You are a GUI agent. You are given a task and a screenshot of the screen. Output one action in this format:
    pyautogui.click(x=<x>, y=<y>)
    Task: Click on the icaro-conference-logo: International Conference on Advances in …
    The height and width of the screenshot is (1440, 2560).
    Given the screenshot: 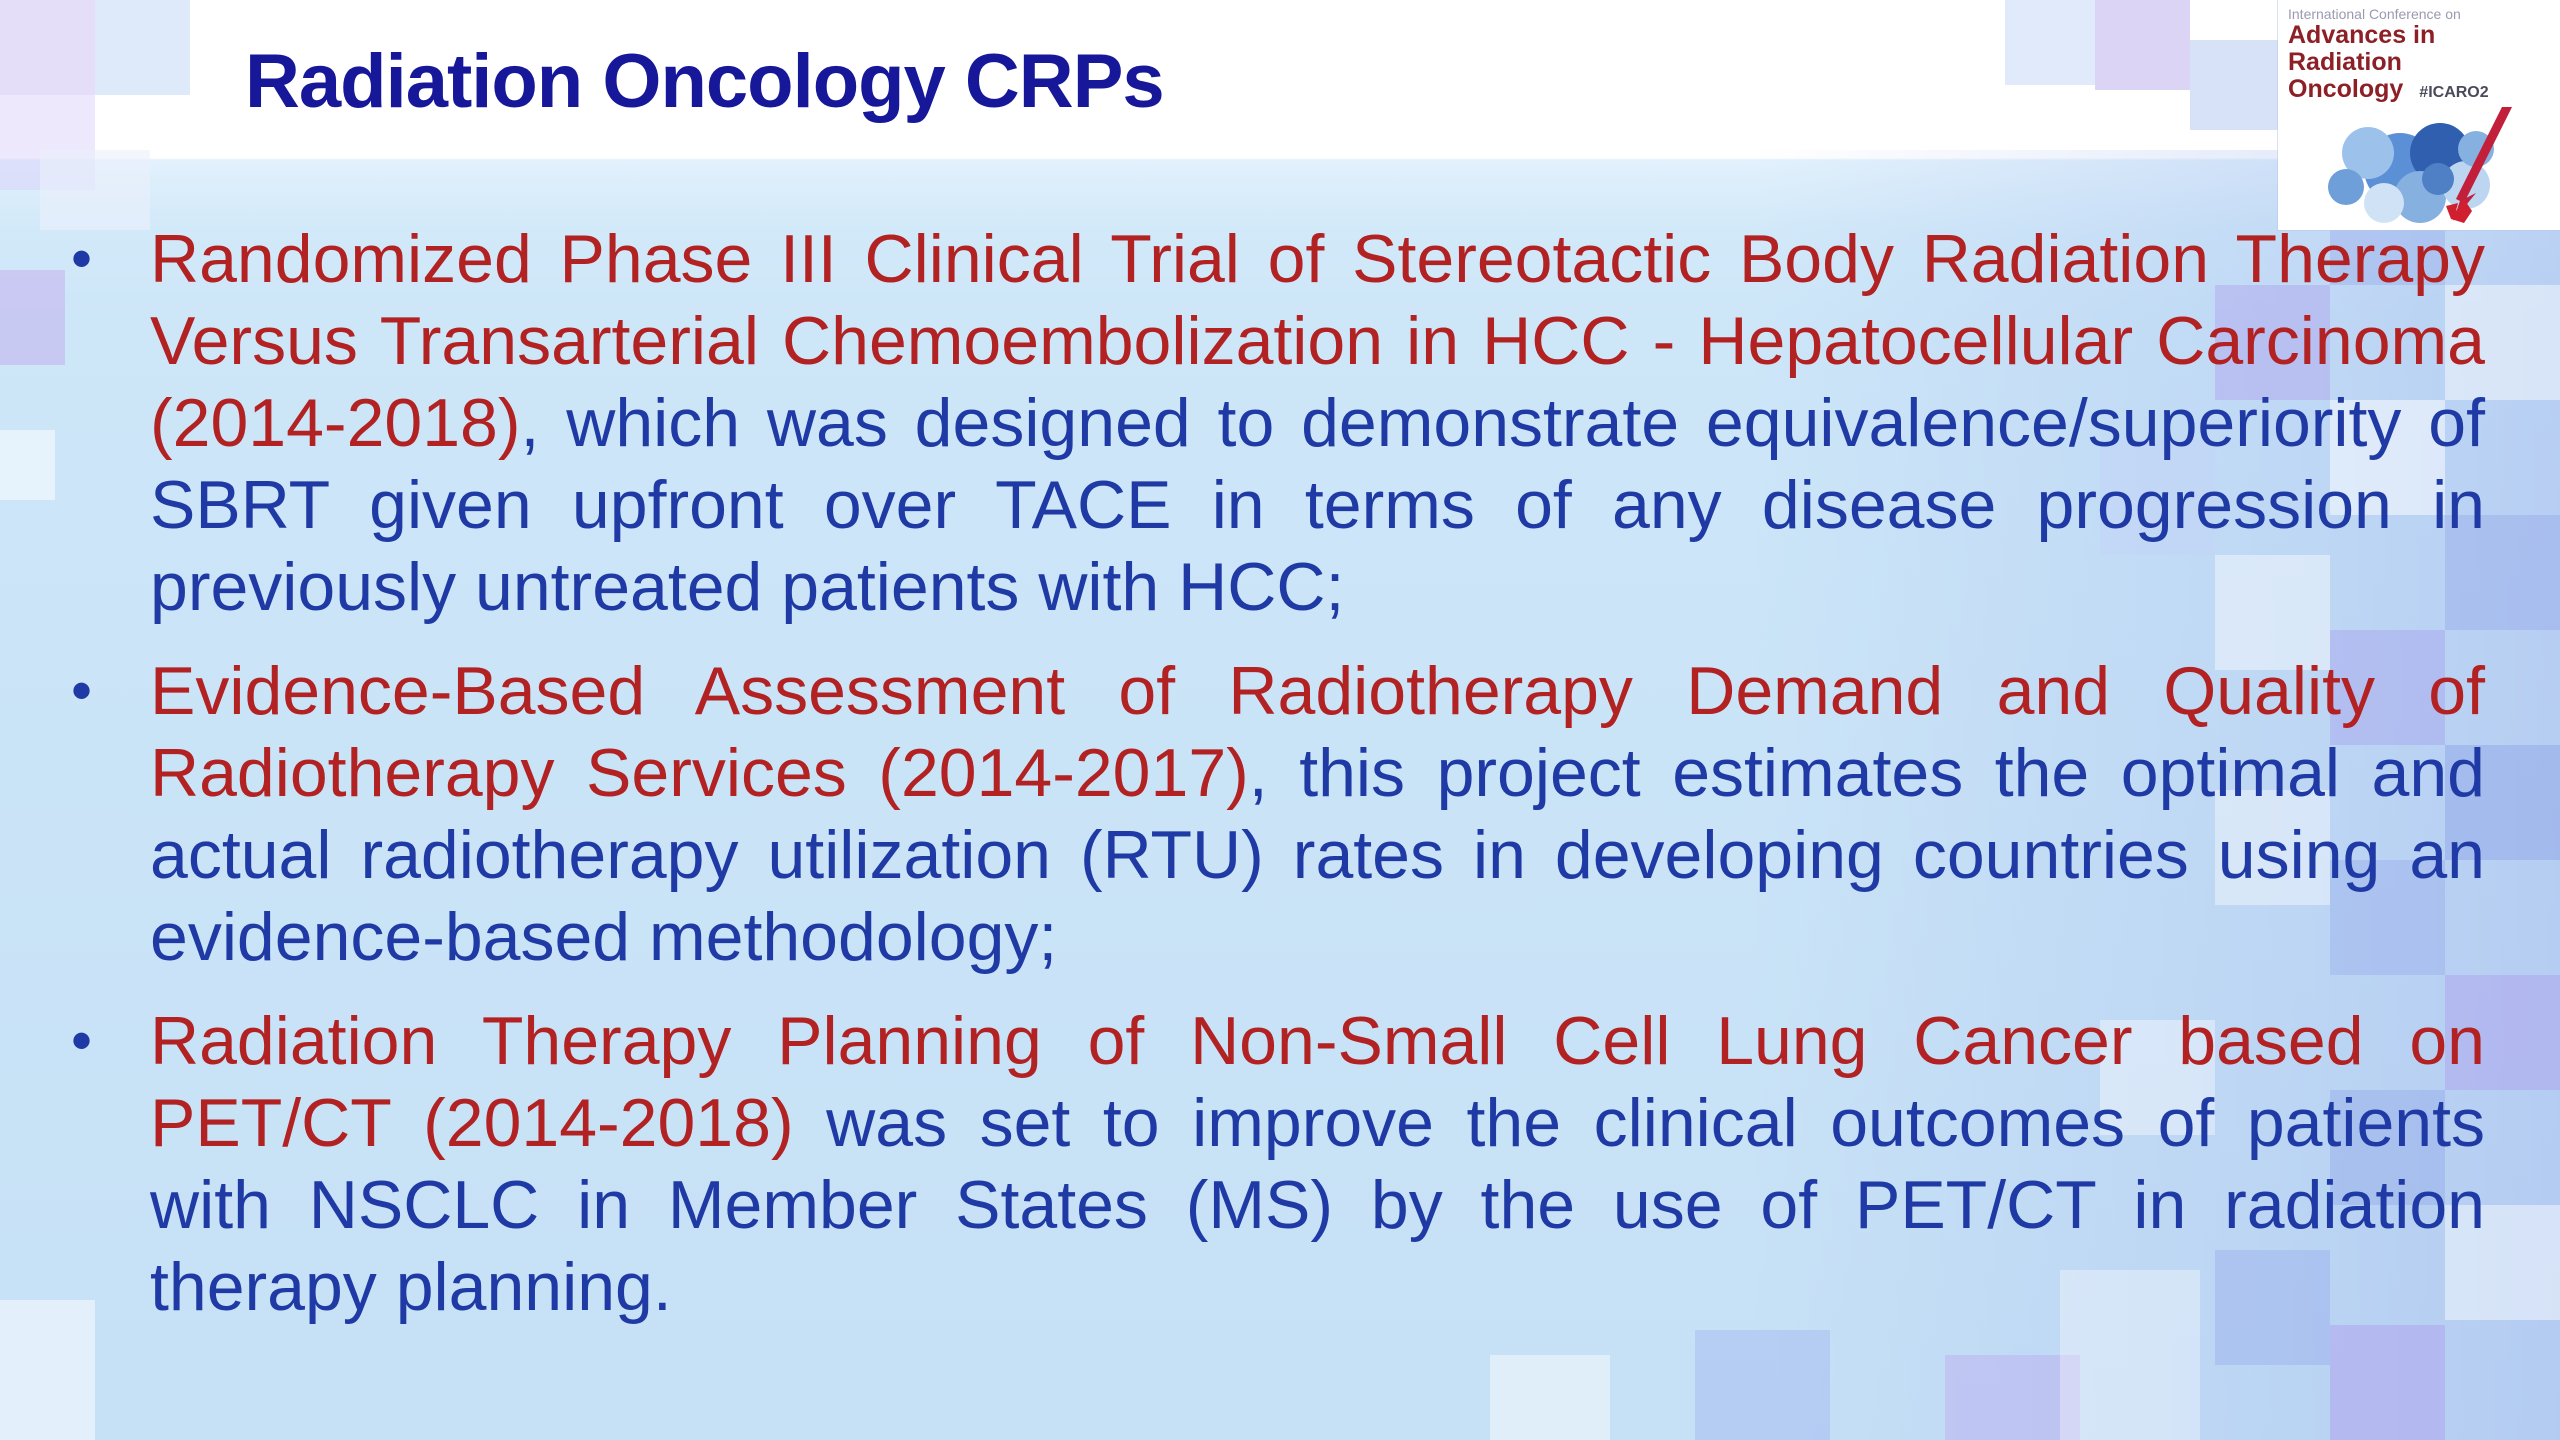 What is the action you would take?
    pyautogui.click(x=2419, y=115)
    